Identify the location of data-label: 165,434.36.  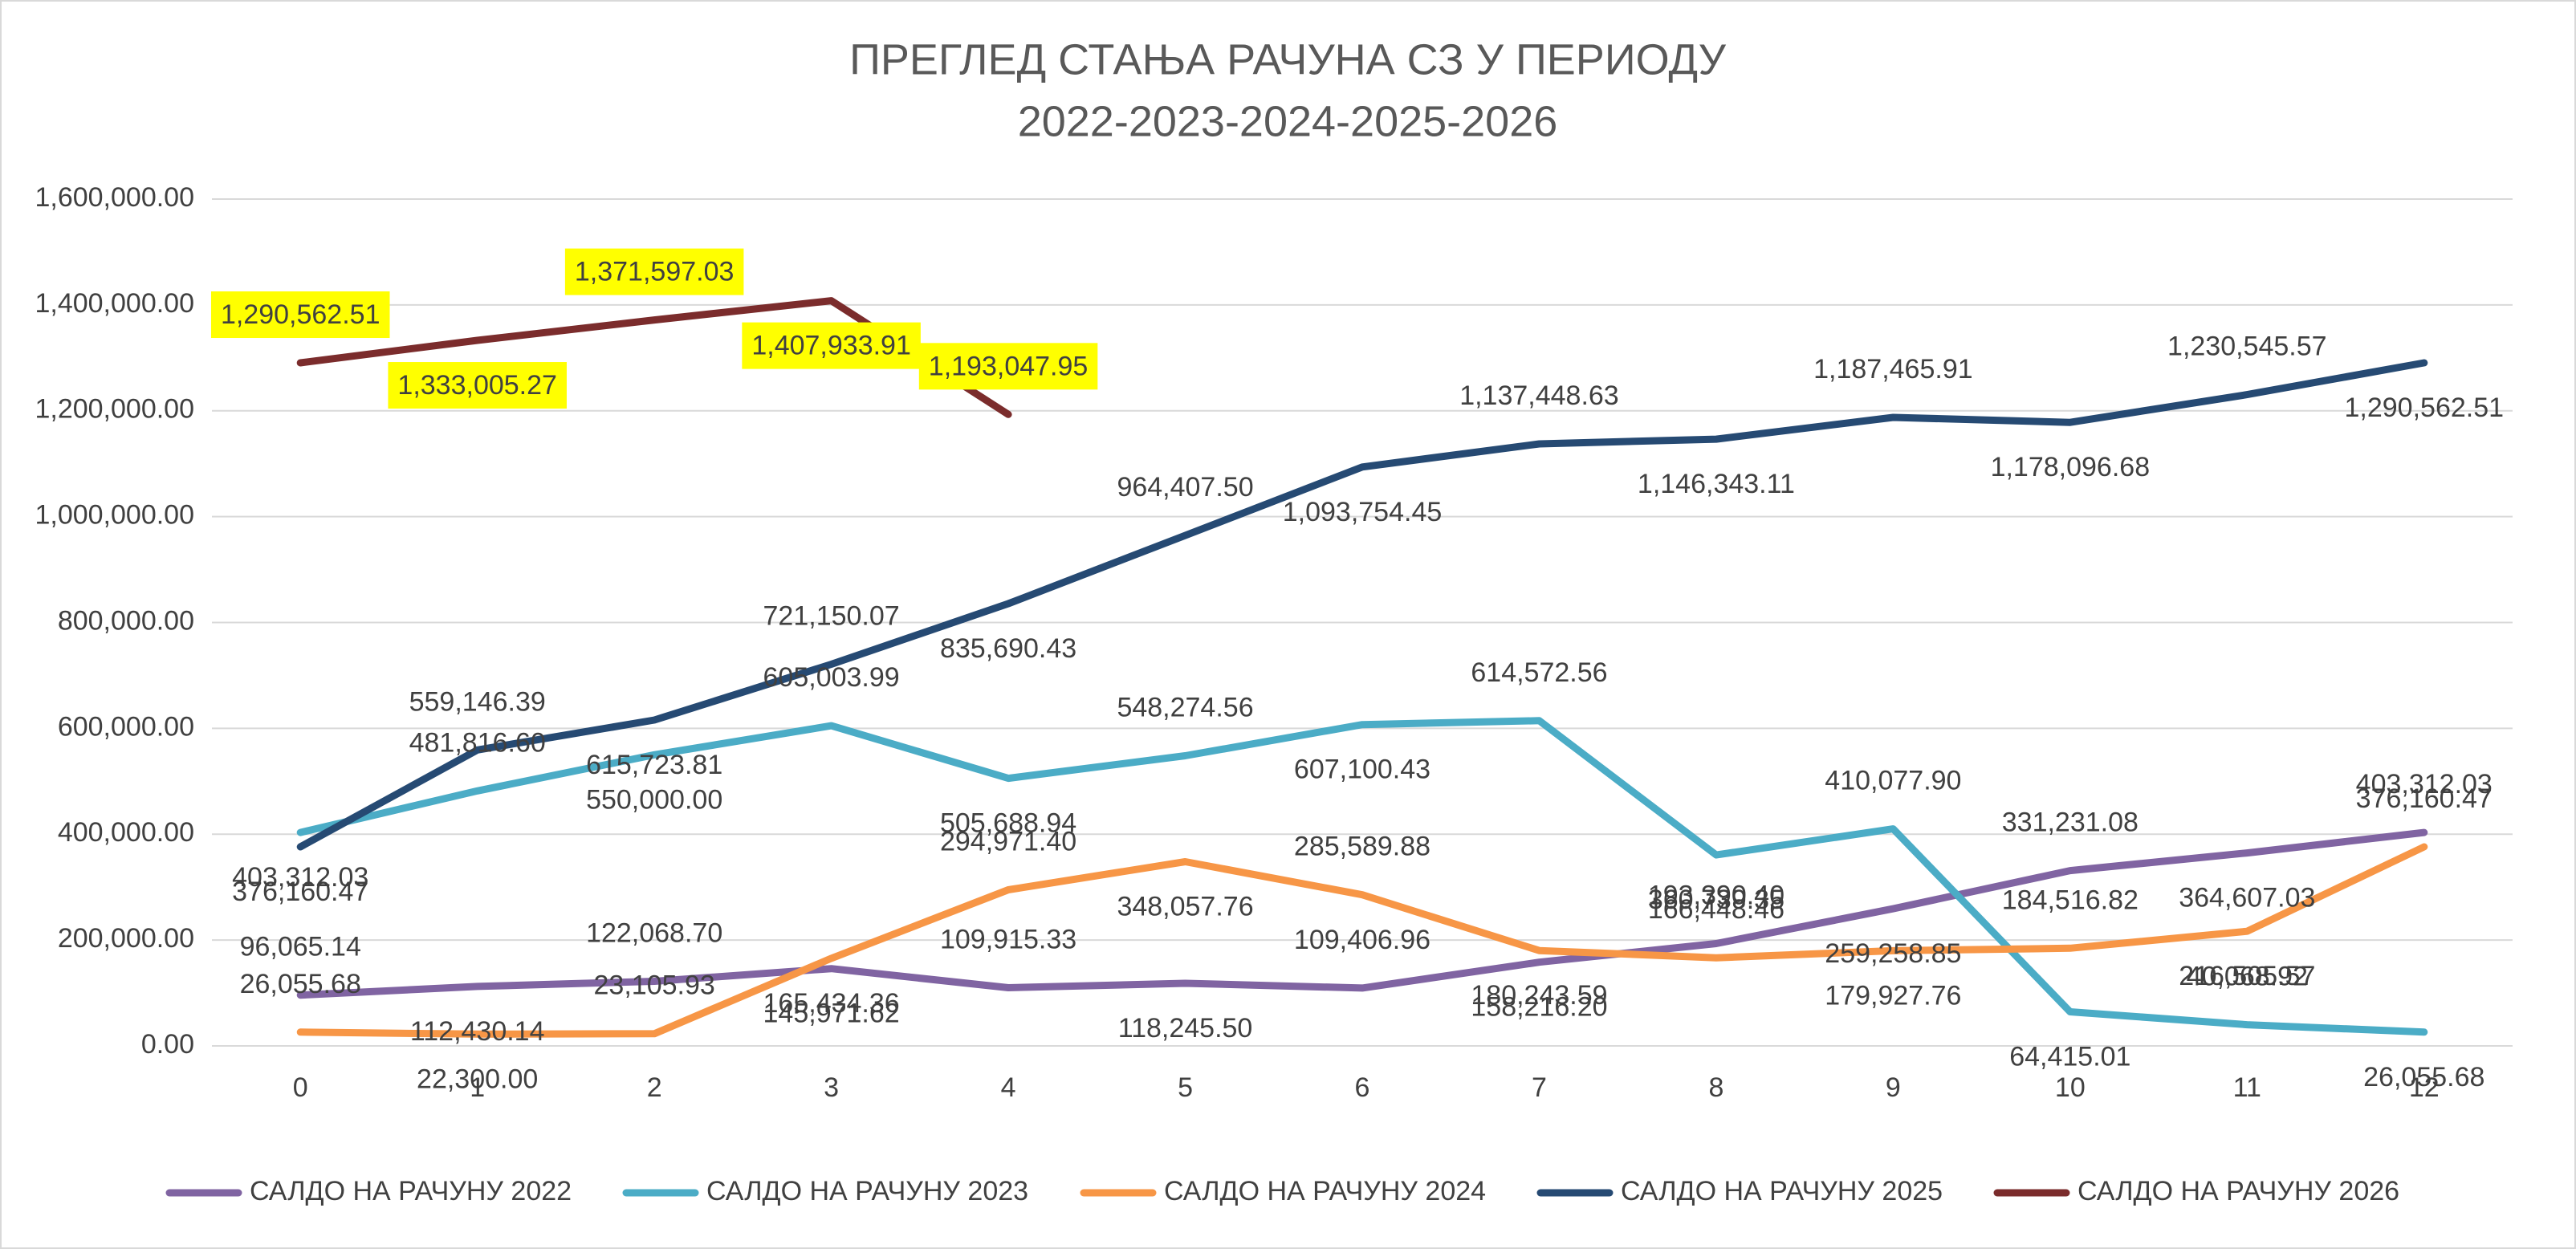
(831, 1004).